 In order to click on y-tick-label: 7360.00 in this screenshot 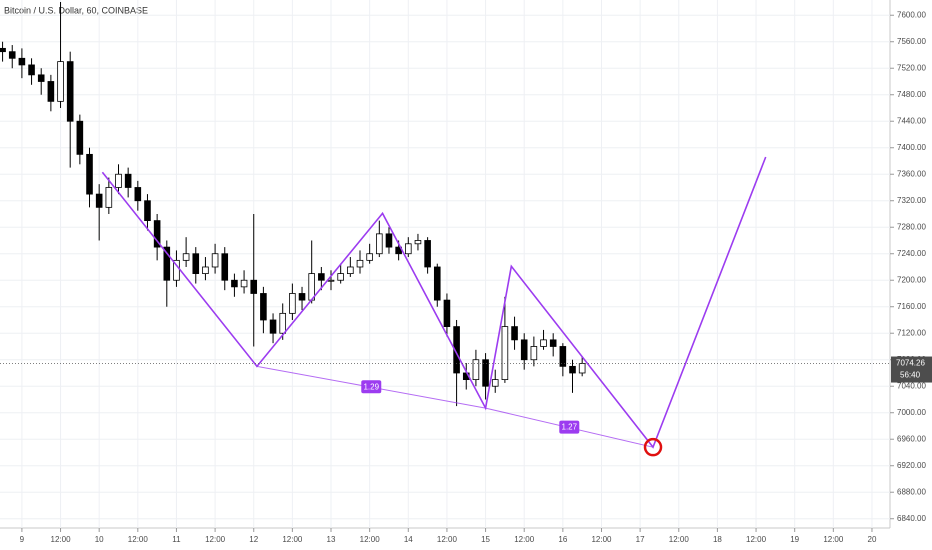, I will do `click(911, 173)`.